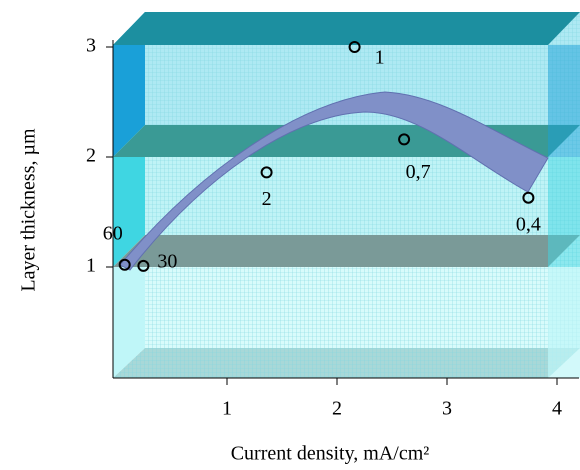 Image resolution: width=580 pixels, height=470 pixels. Describe the element at coordinates (29, 210) in the screenshot. I see `y-axis-title: Layer thickness, µm` at that location.